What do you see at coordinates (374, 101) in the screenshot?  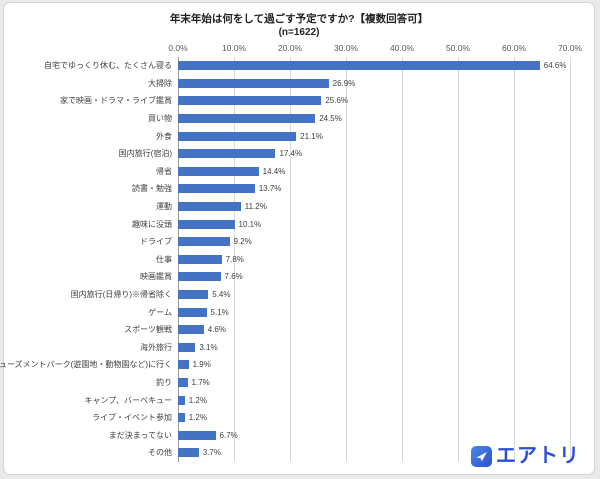 I see `bar-track: 25.6%` at bounding box center [374, 101].